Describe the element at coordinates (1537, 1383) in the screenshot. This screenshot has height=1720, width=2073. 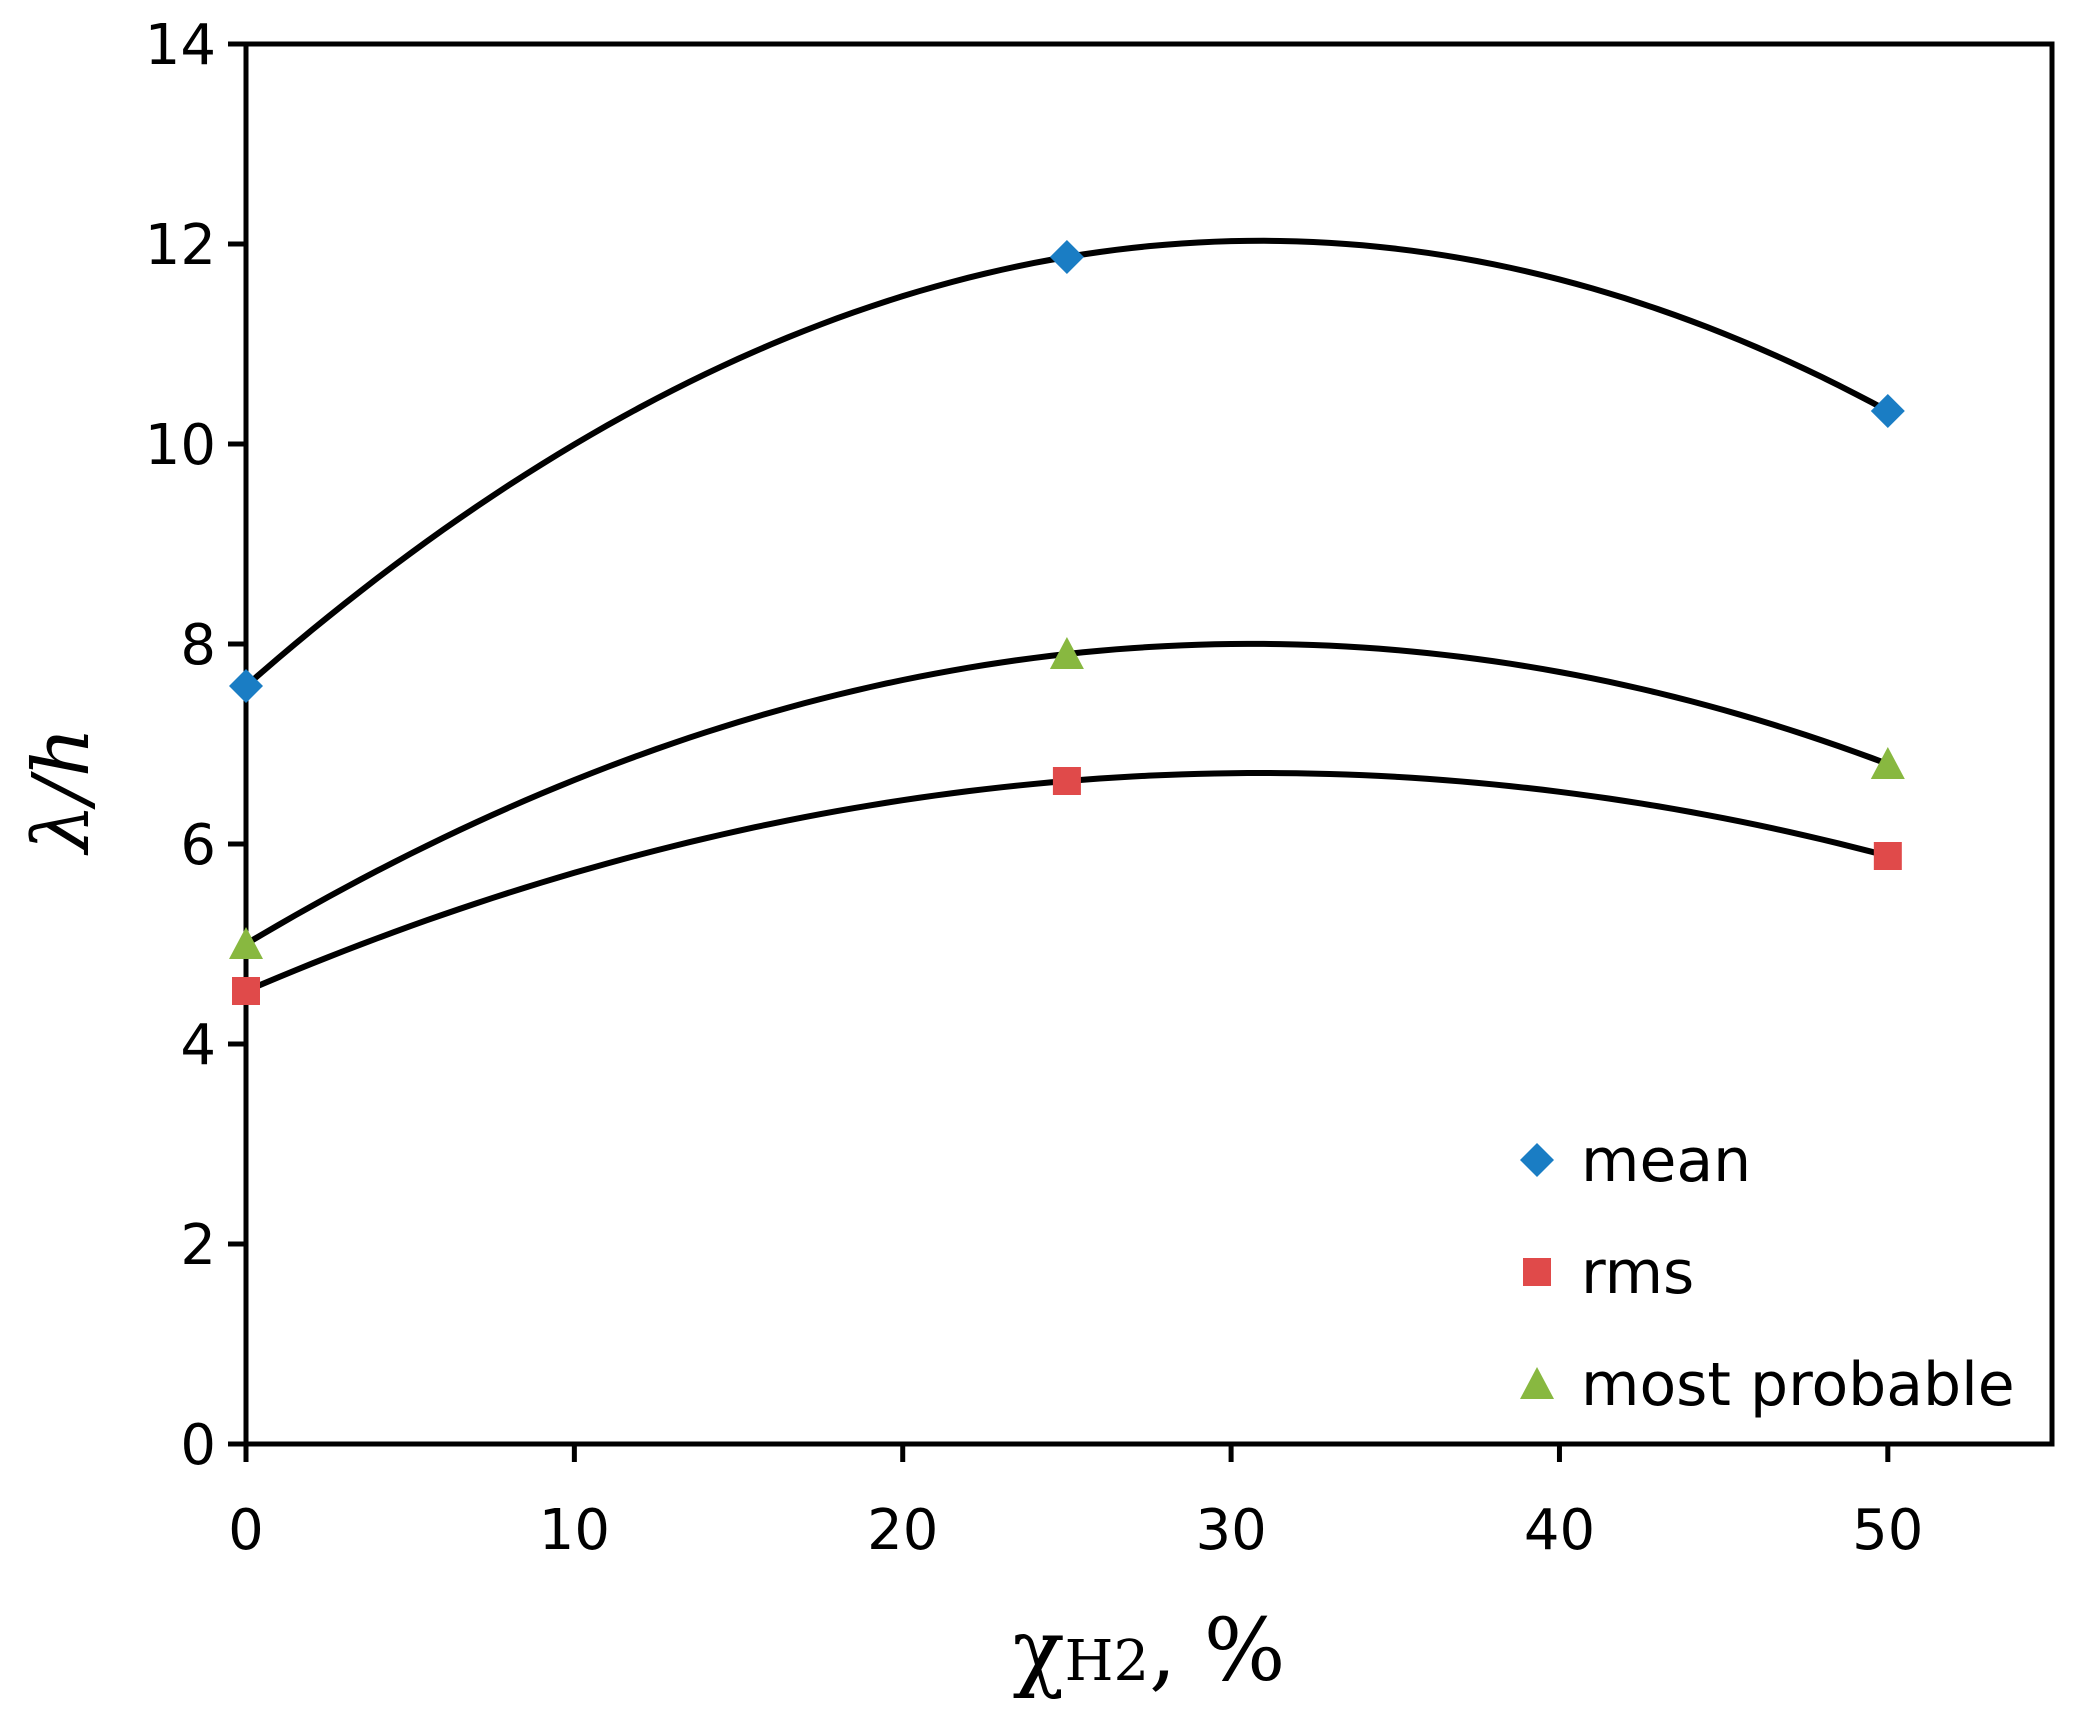
I see `legend-marker-most-probable` at that location.